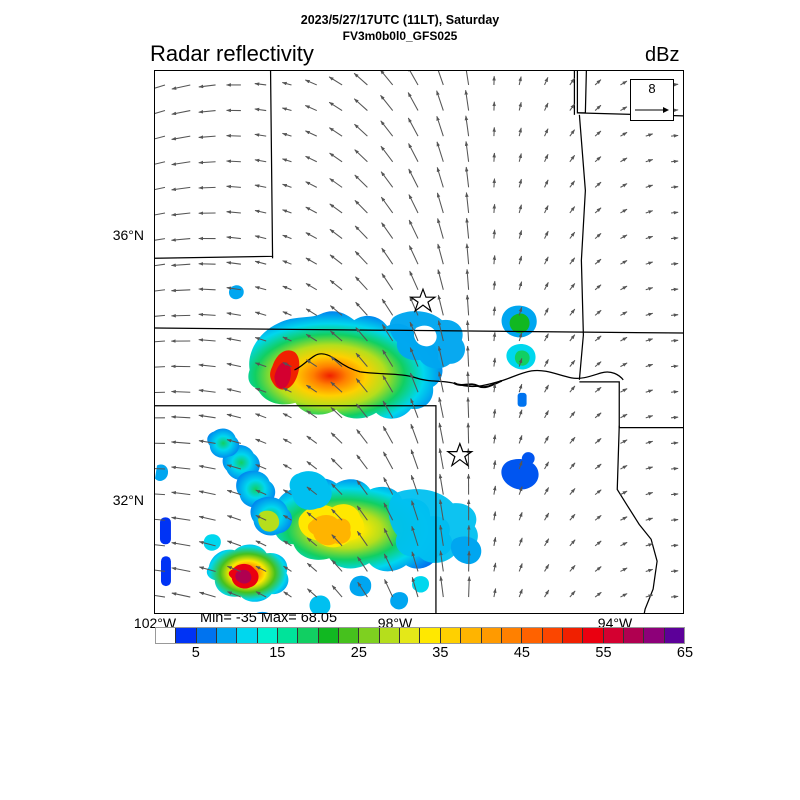 The width and height of the screenshot is (800, 800). I want to click on colorbar-tick-15: 15, so click(277, 653).